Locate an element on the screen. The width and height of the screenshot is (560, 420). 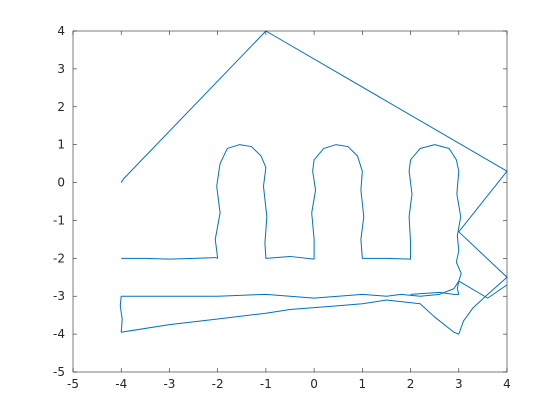
y-tick-label: 2 is located at coordinates (61, 107).